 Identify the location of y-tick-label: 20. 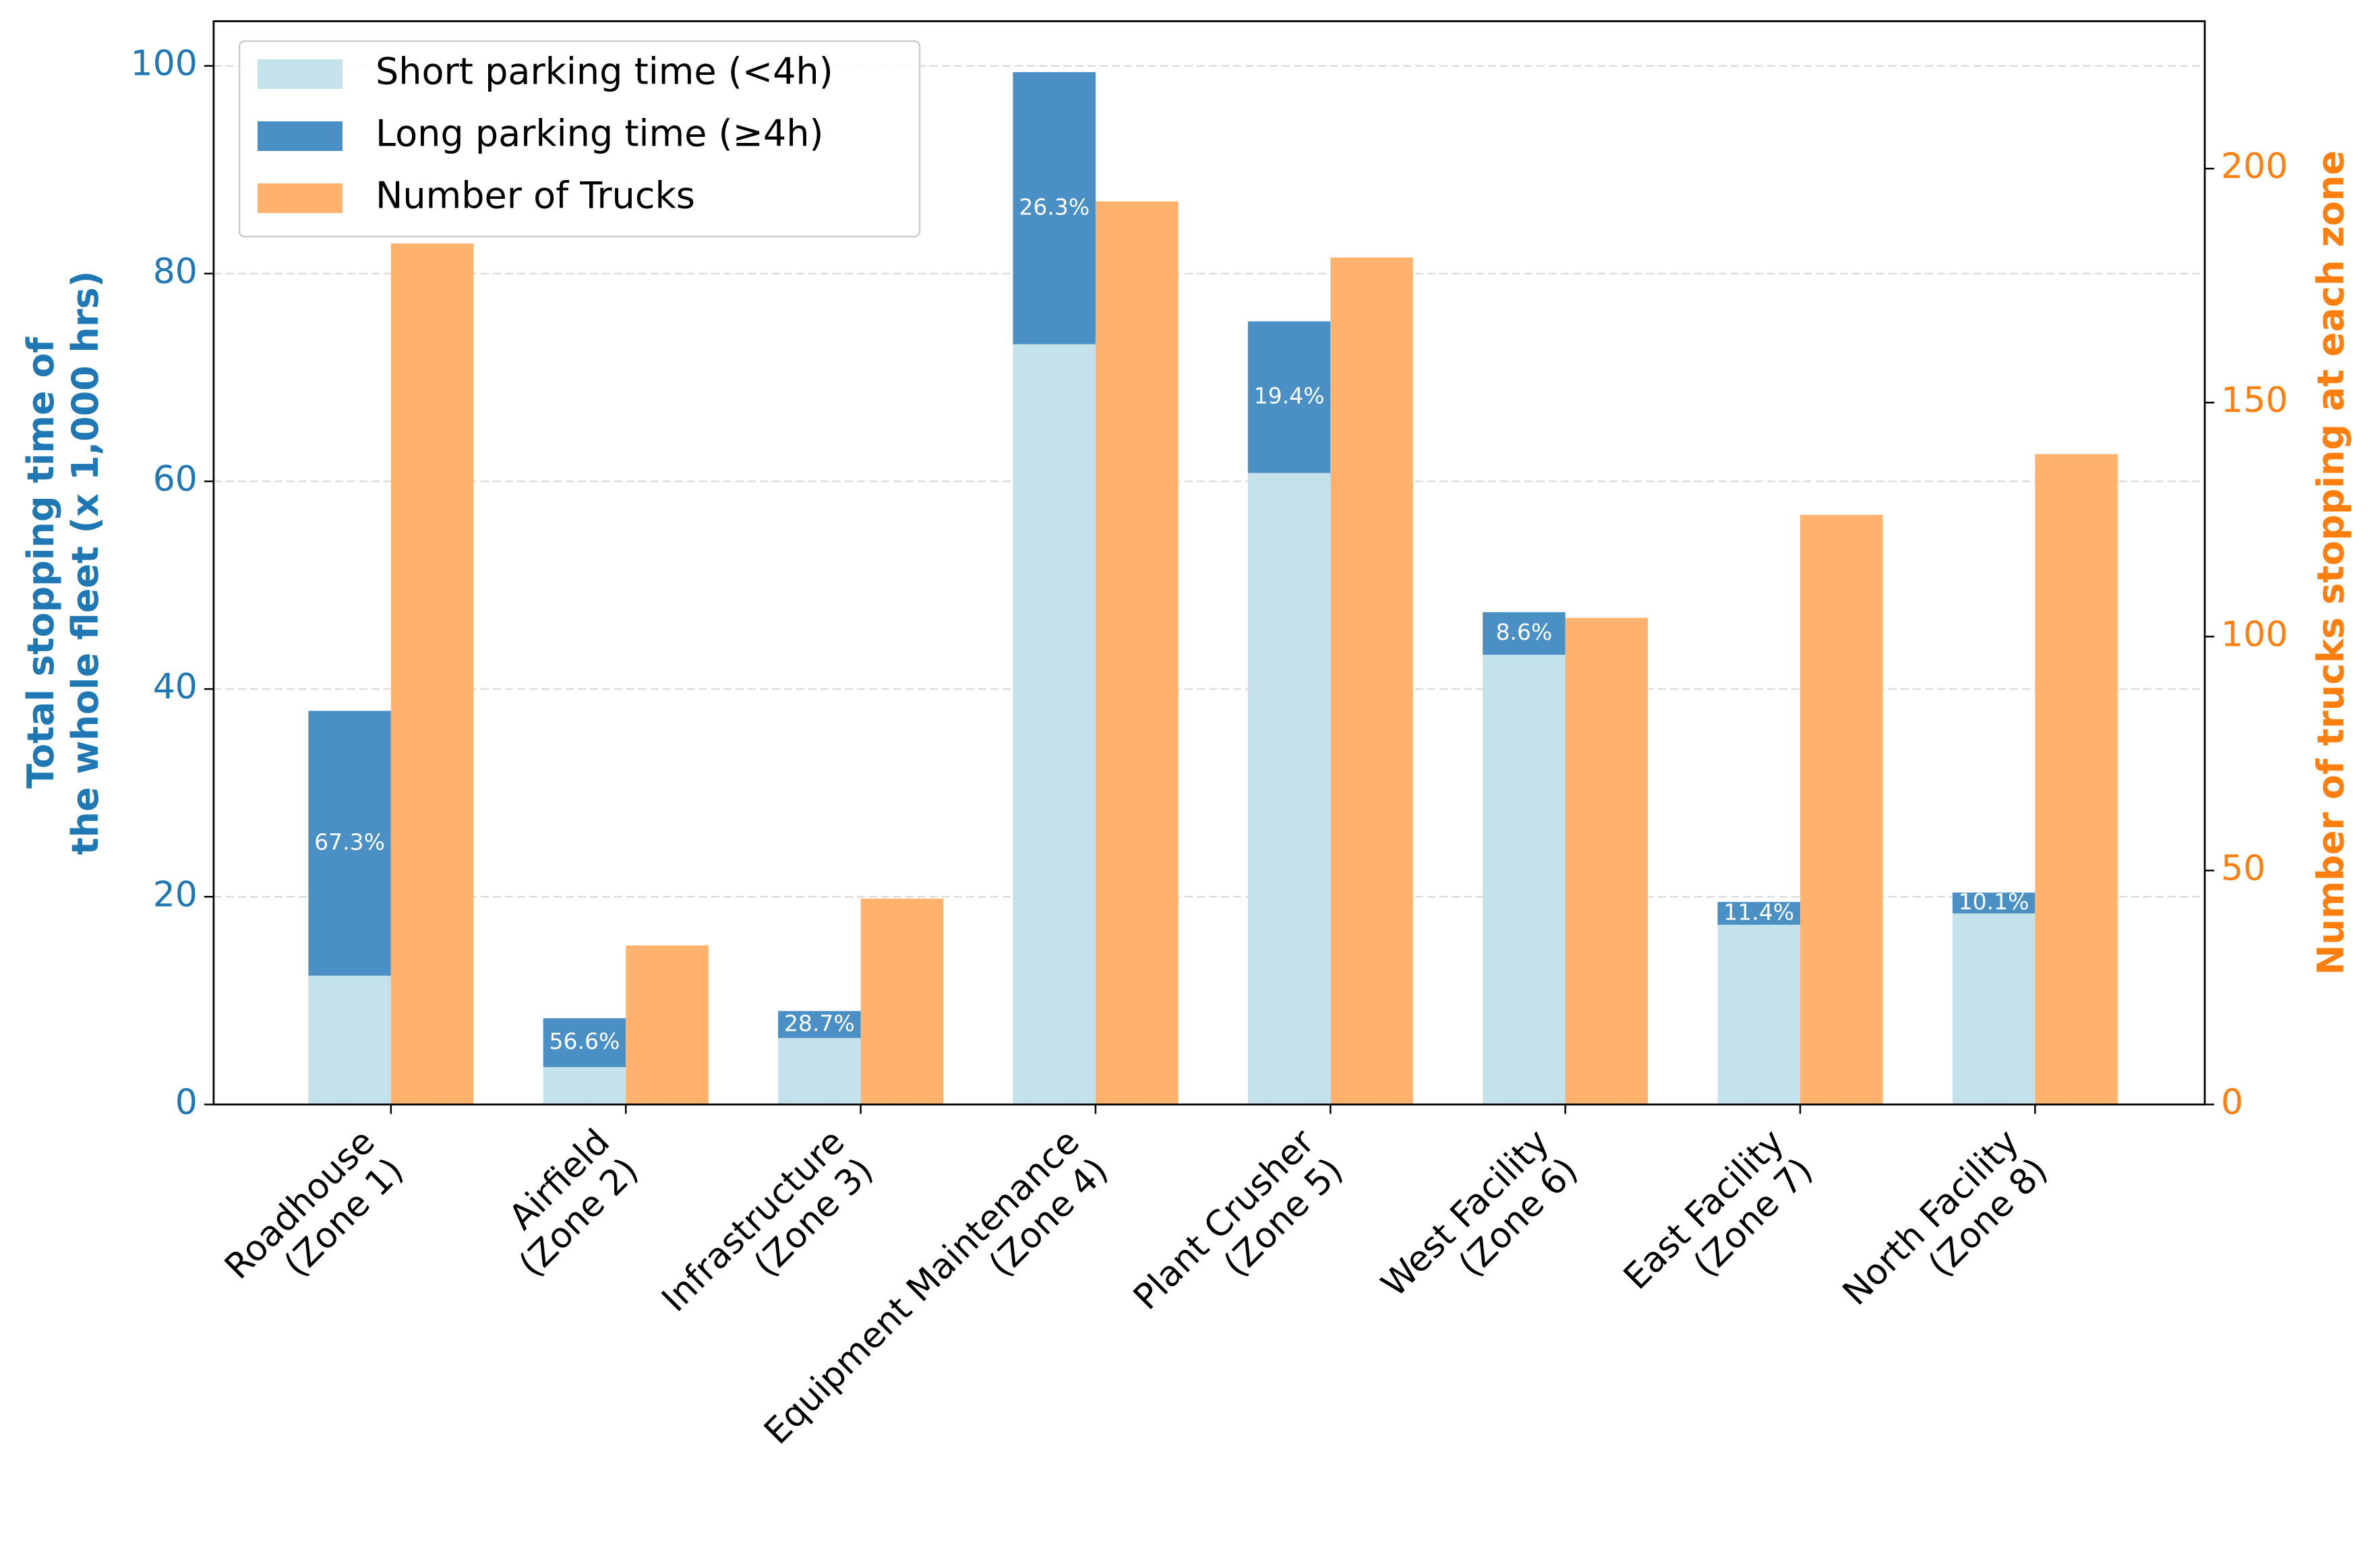
(176, 894).